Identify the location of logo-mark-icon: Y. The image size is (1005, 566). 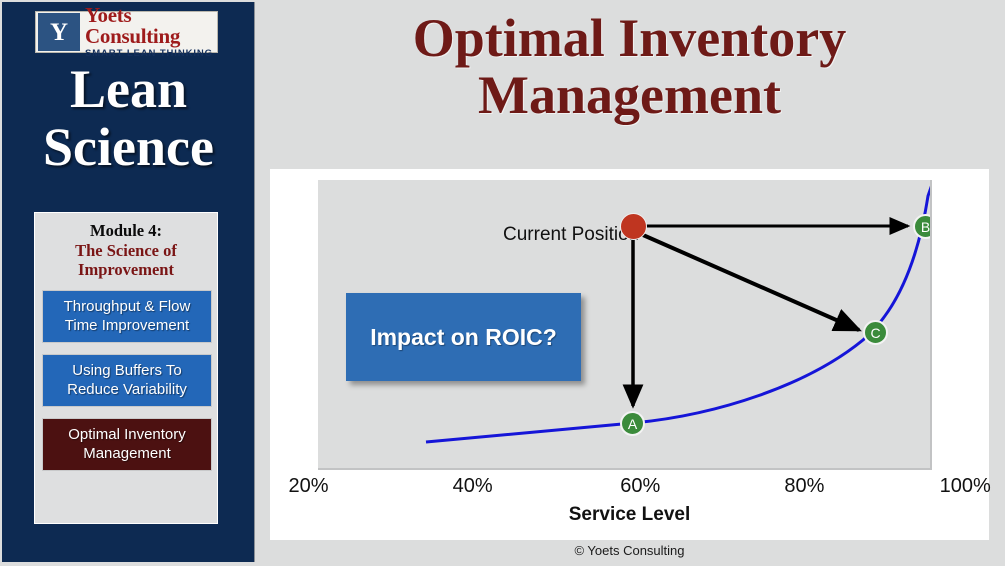
(59, 32).